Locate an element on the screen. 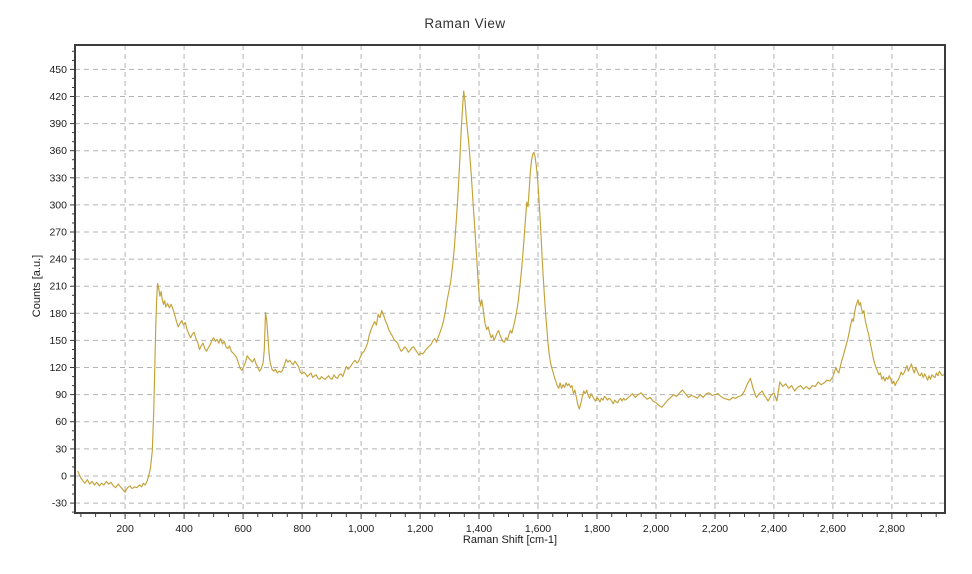  x-tick-label: 2,600 is located at coordinates (833, 529).